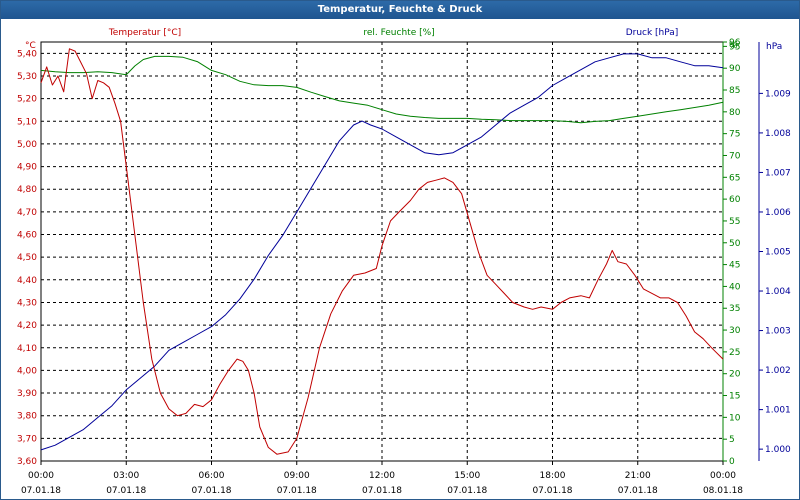 The width and height of the screenshot is (800, 500). What do you see at coordinates (778, 134) in the screenshot?
I see `tick-label-pressure: 1.008` at bounding box center [778, 134].